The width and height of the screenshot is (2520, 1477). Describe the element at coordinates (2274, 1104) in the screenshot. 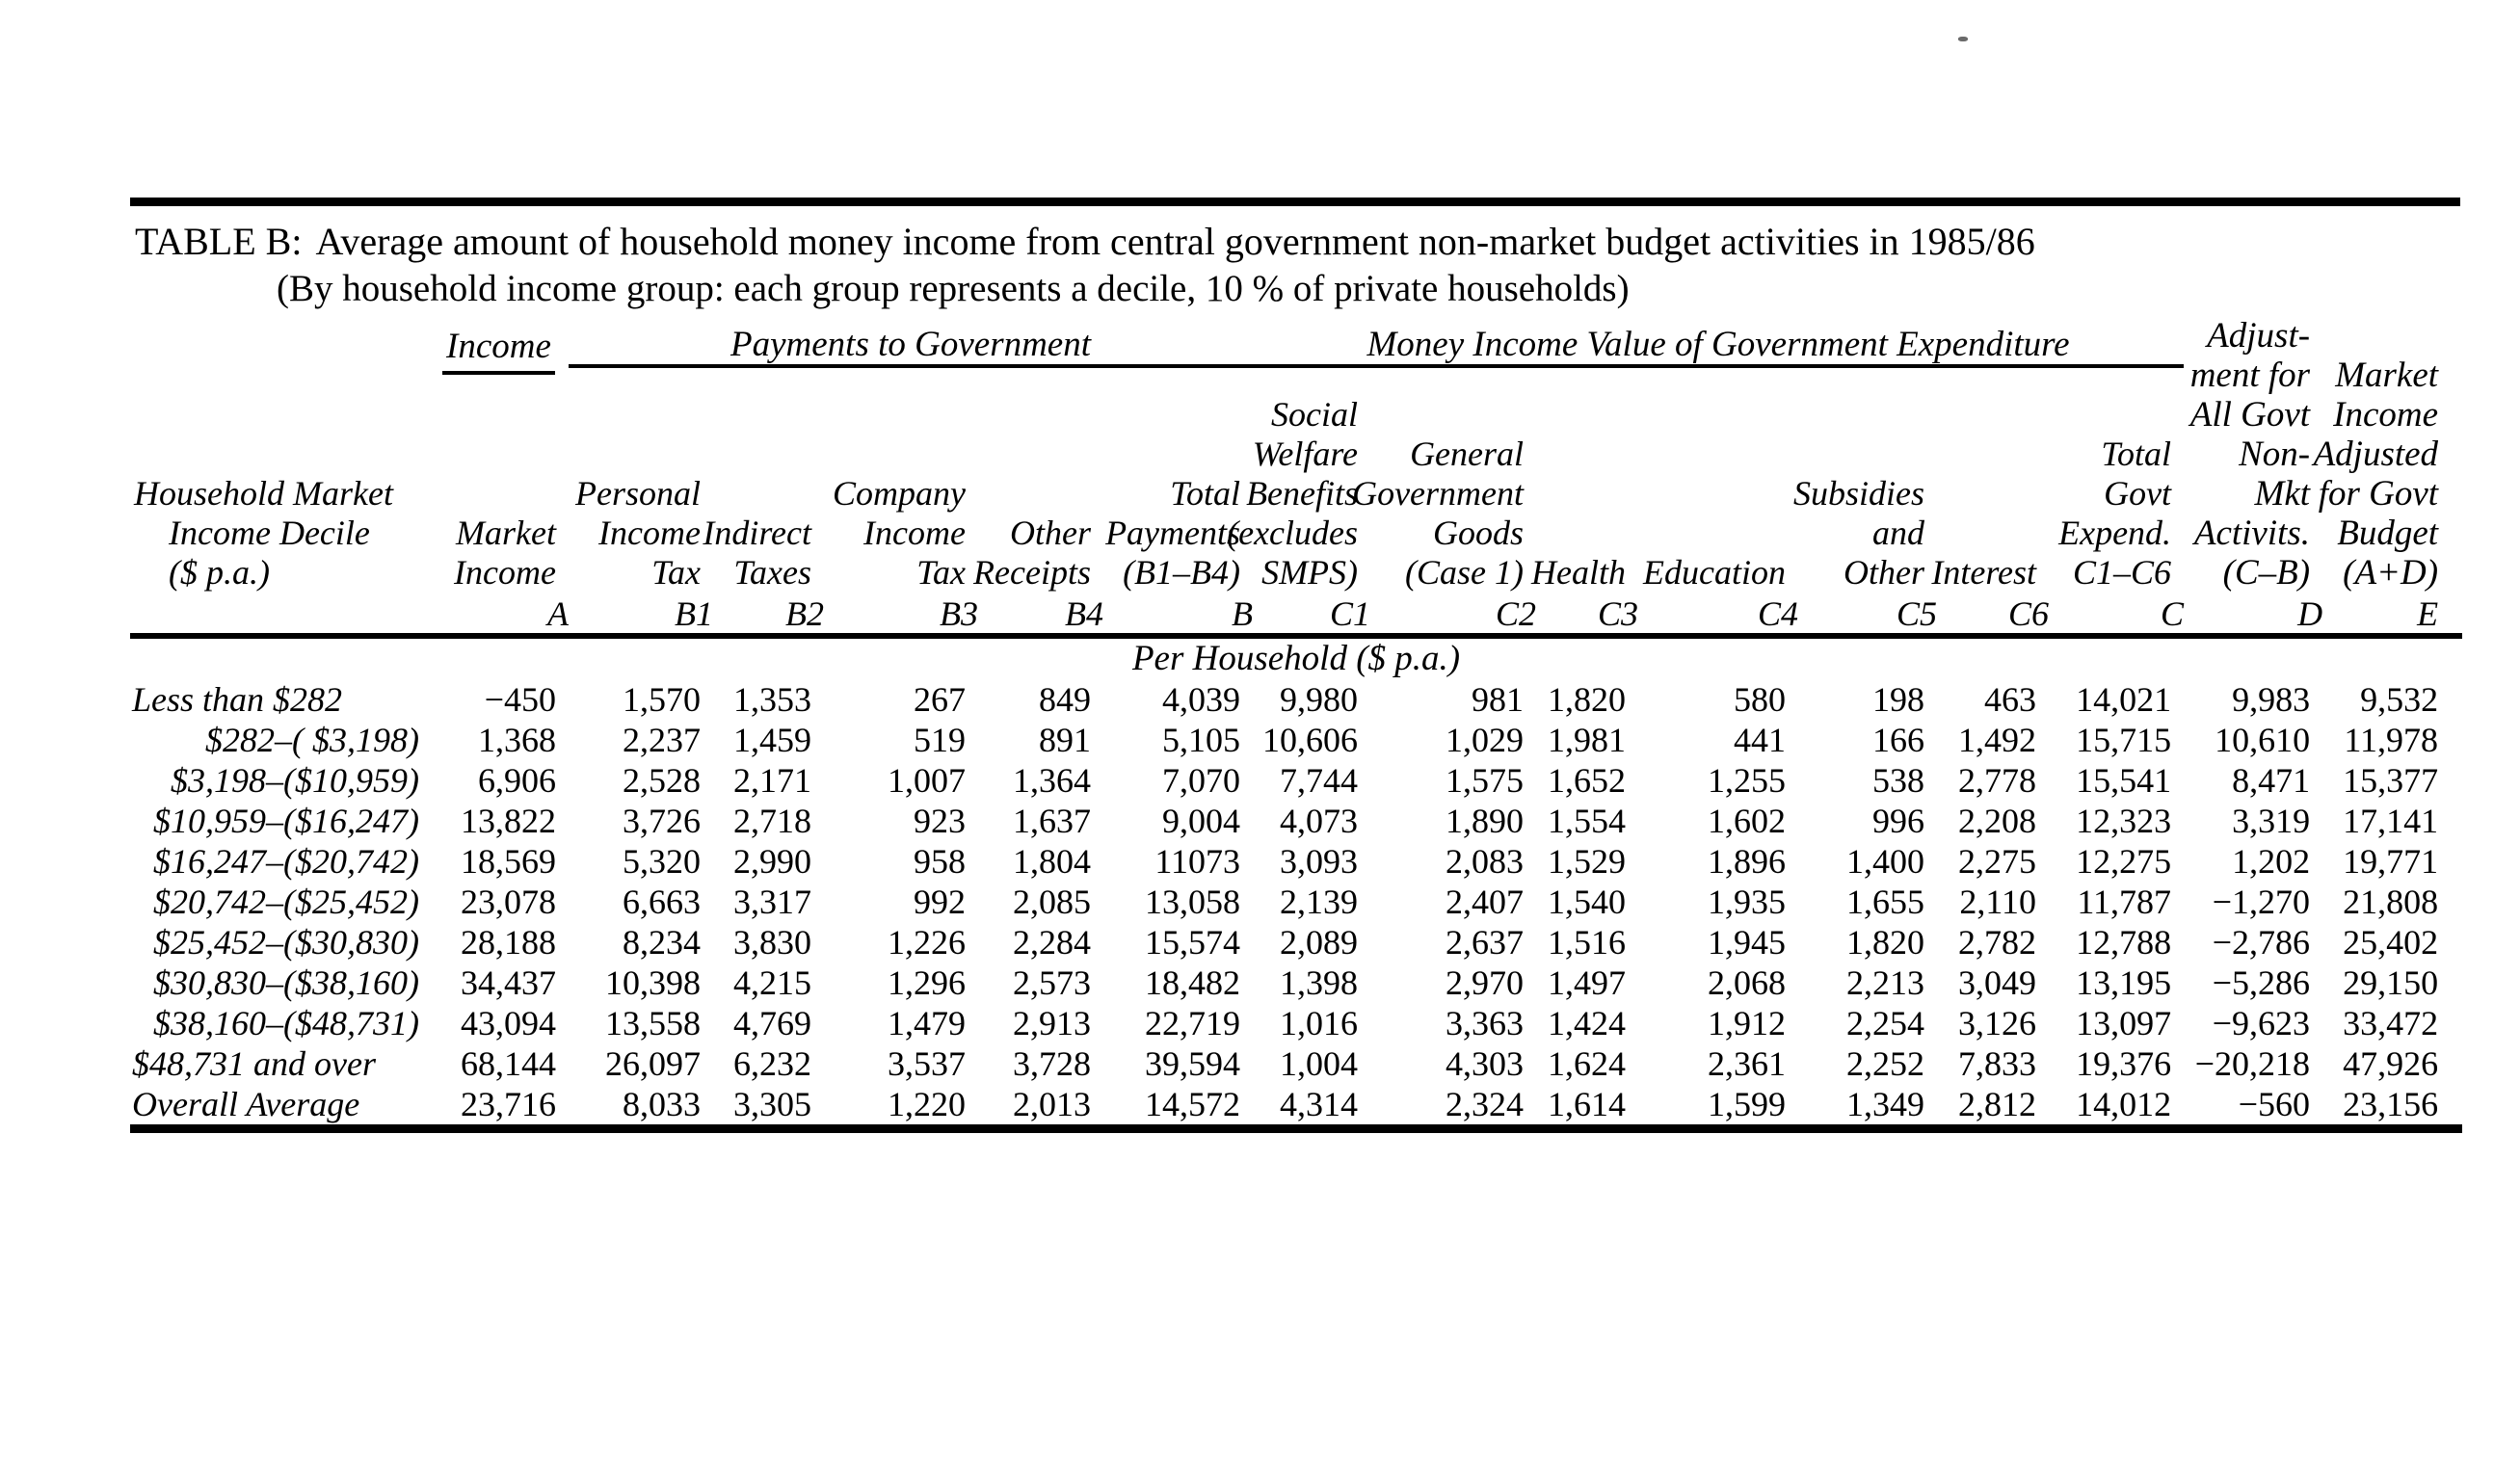

I see `cell-D: −560` at that location.